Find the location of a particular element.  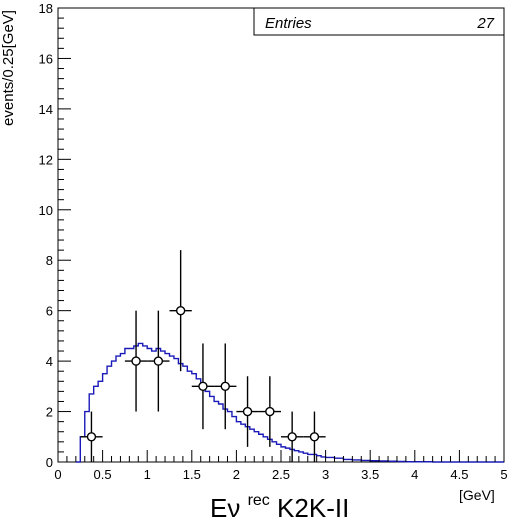

x-tick-label: 5 is located at coordinates (503, 474).